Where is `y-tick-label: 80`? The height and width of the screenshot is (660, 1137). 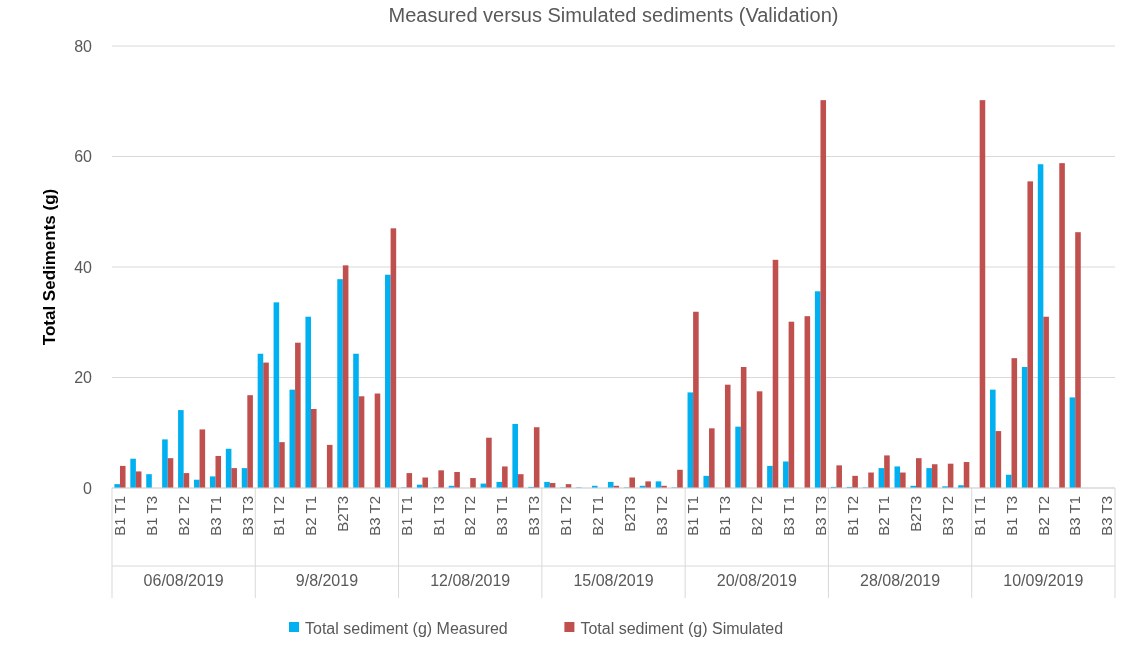 y-tick-label: 80 is located at coordinates (83, 46).